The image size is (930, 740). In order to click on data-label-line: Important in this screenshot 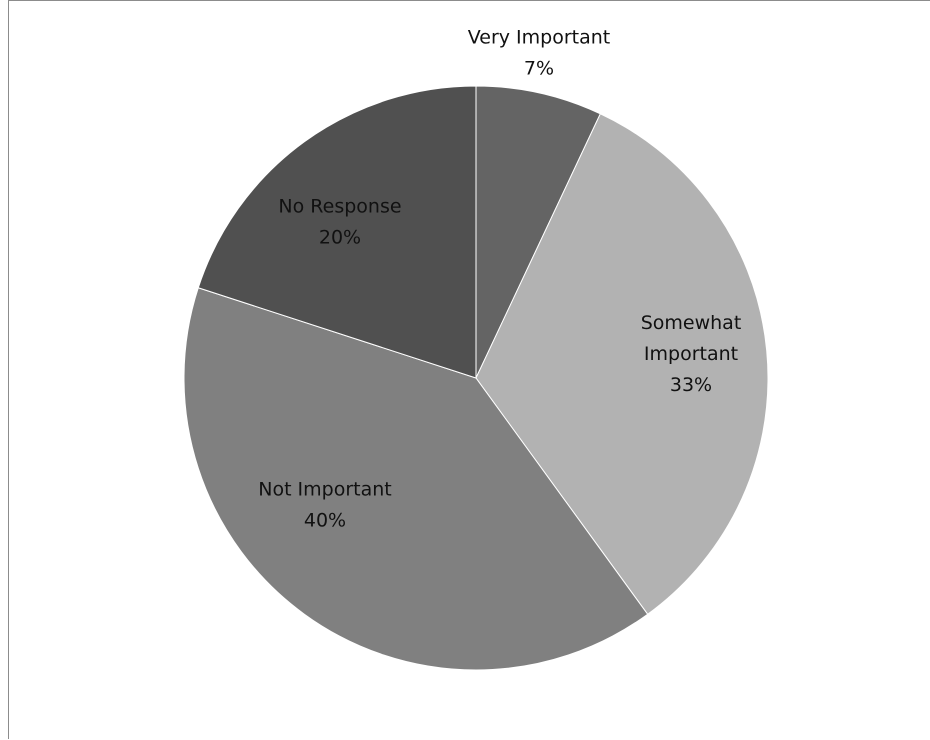, I will do `click(691, 354)`.